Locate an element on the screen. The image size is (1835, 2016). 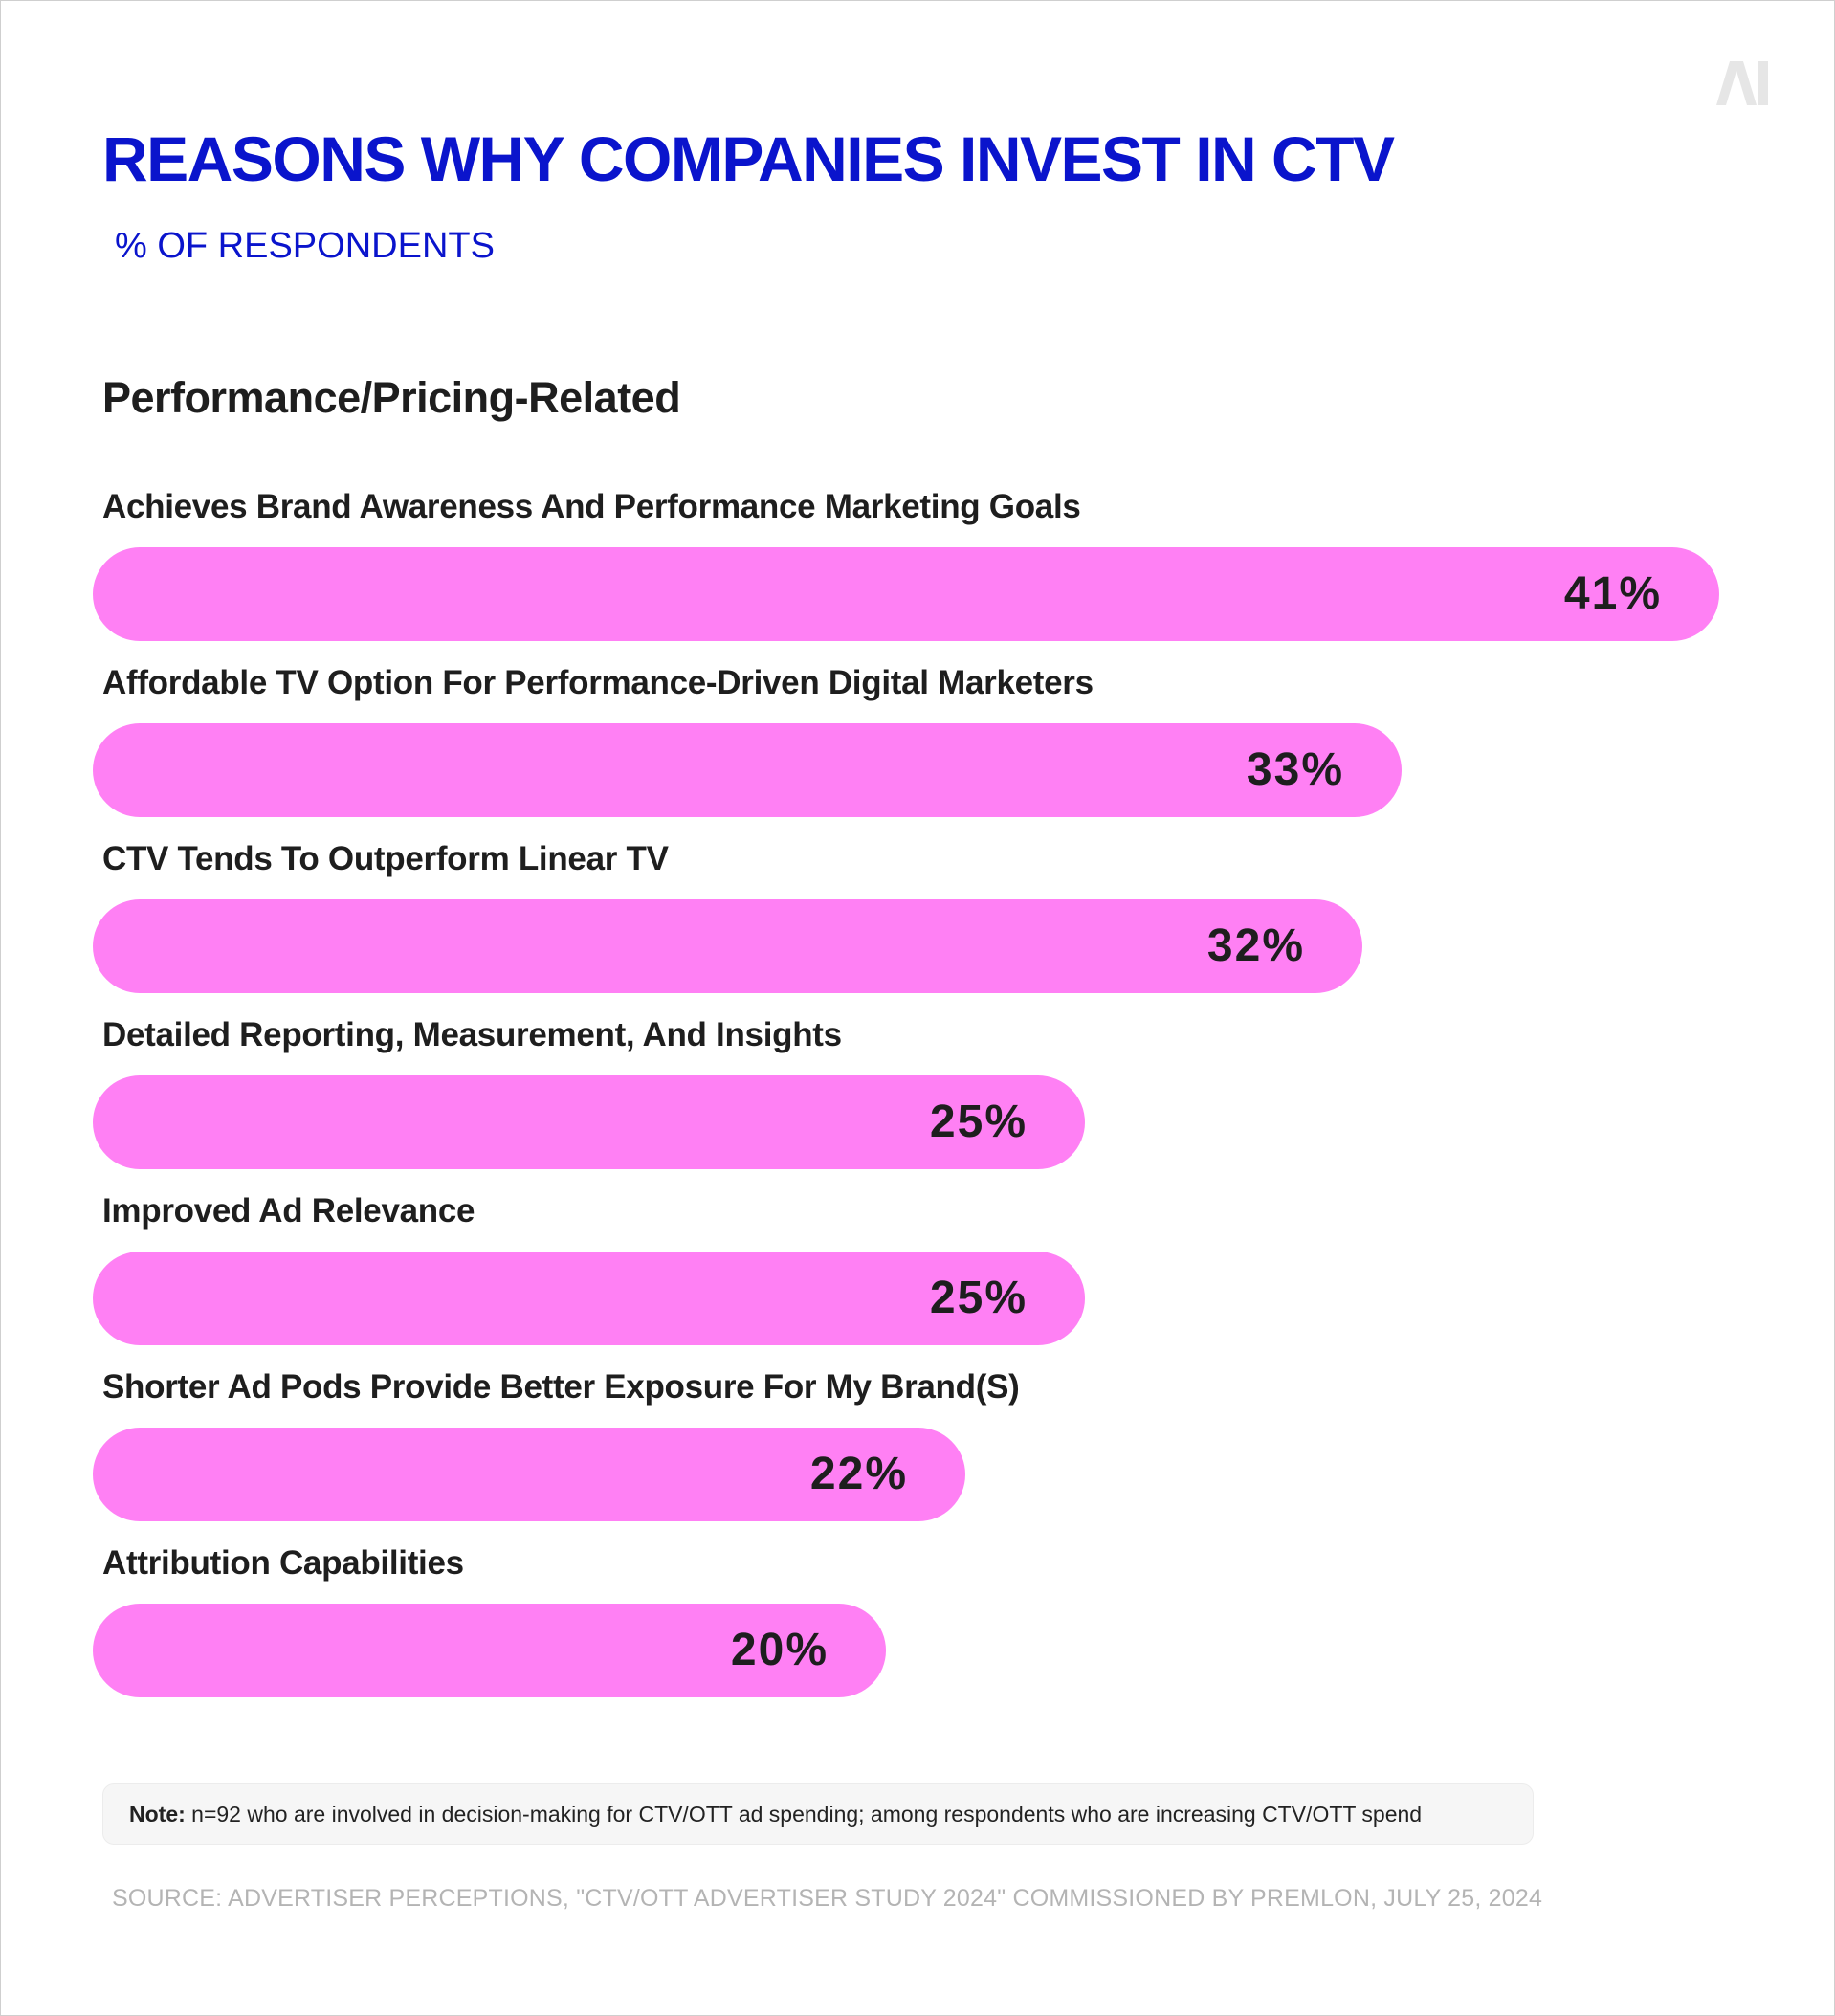
ai-logo-icon is located at coordinates (1742, 83).